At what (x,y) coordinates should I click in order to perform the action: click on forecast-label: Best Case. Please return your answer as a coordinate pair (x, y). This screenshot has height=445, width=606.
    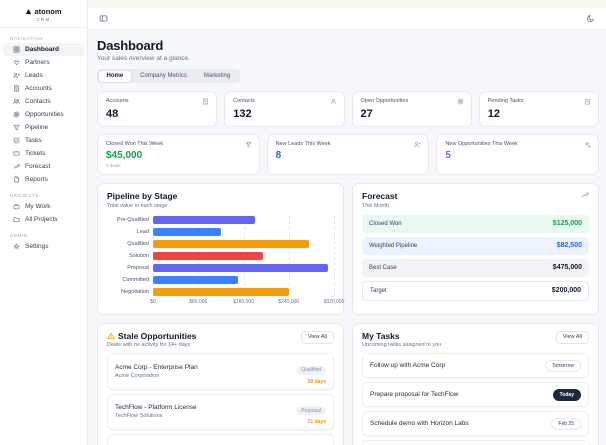
    Looking at the image, I should click on (383, 267).